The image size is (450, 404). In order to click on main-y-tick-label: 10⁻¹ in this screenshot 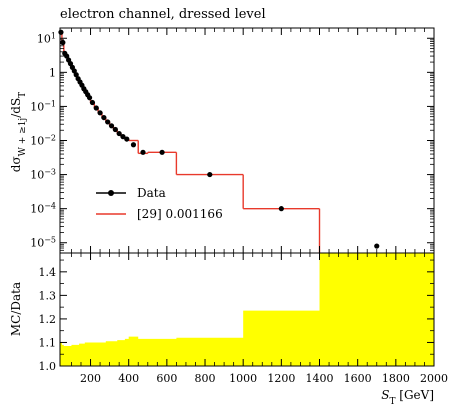, I will do `click(43, 106)`.